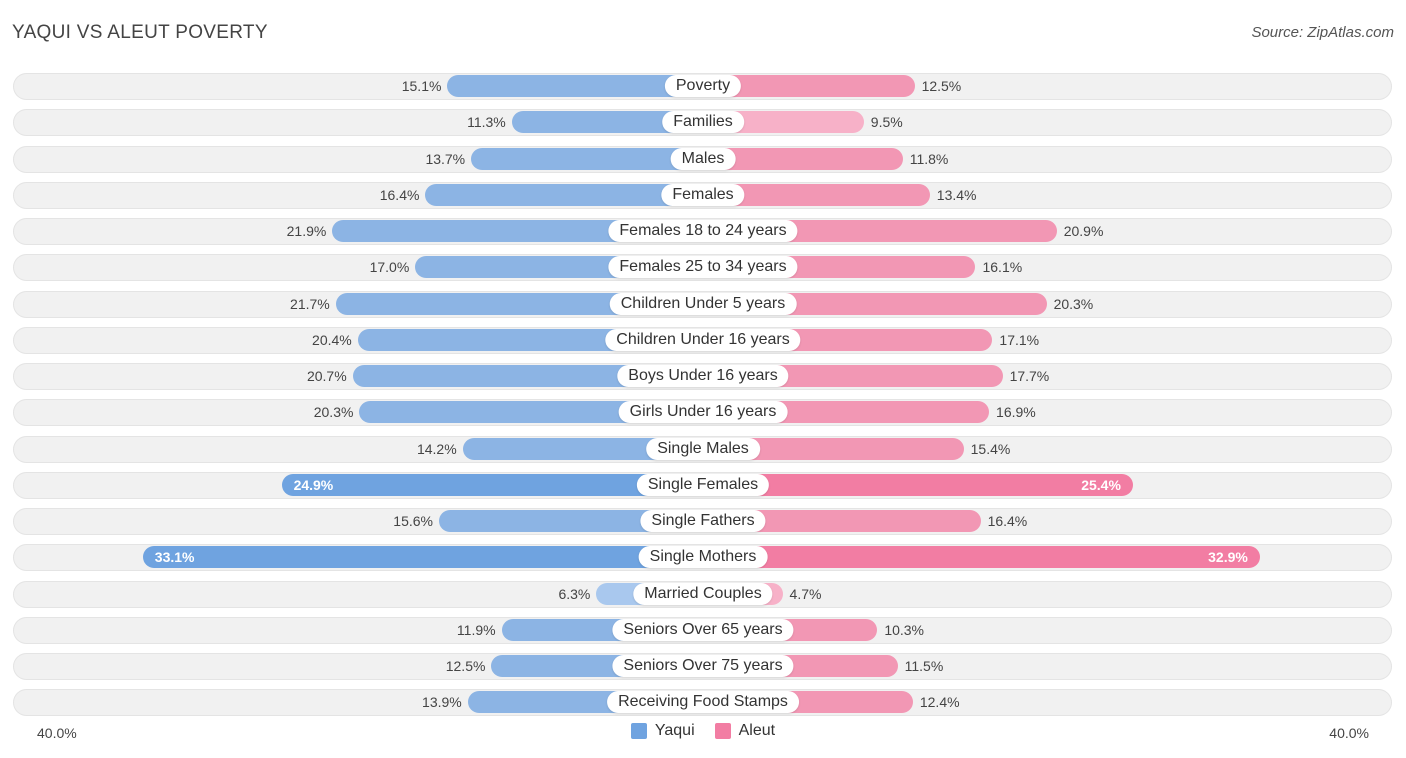 The height and width of the screenshot is (758, 1406). What do you see at coordinates (703, 86) in the screenshot?
I see `category-label: Poverty` at bounding box center [703, 86].